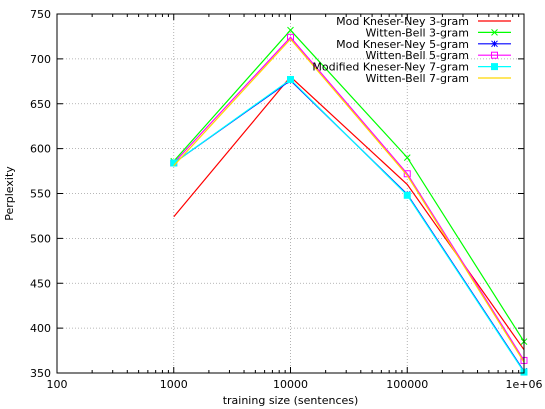  I want to click on legend-item: Witten-Bell 5-gram, so click(438, 55).